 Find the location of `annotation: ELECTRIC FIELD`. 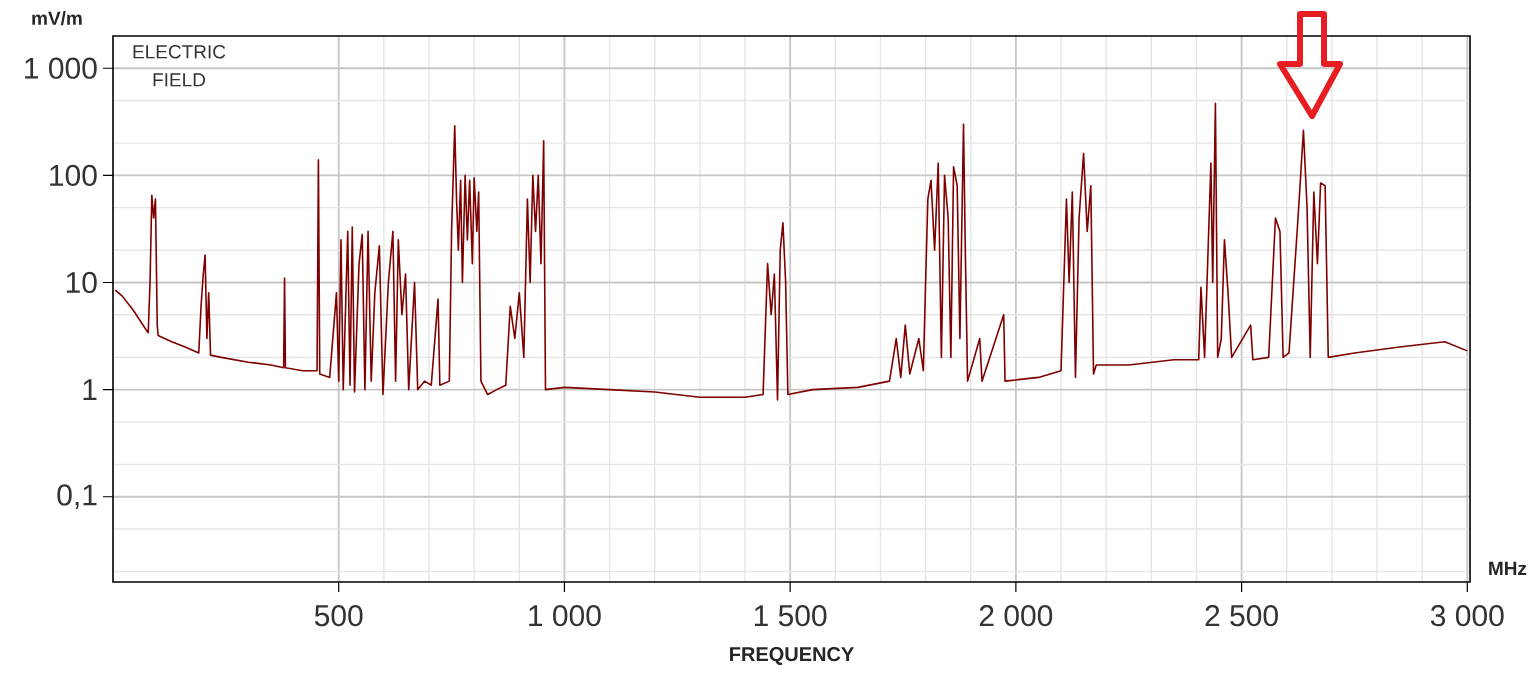

annotation: ELECTRIC FIELD is located at coordinates (179, 66).